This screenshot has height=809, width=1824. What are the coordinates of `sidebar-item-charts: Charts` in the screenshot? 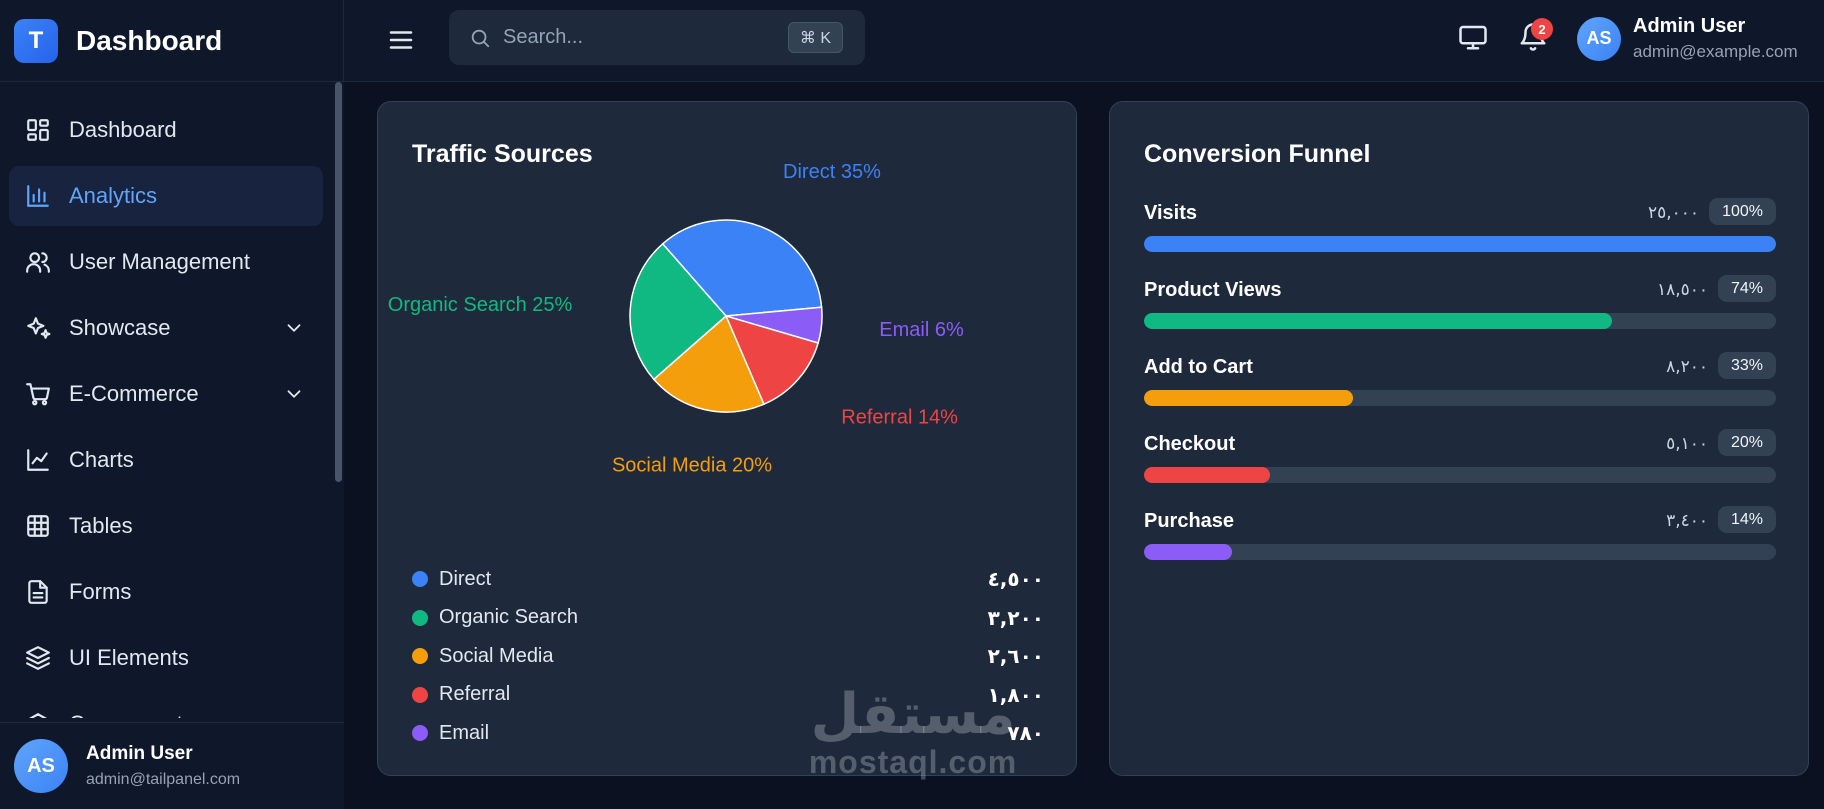 It's located at (166, 460).